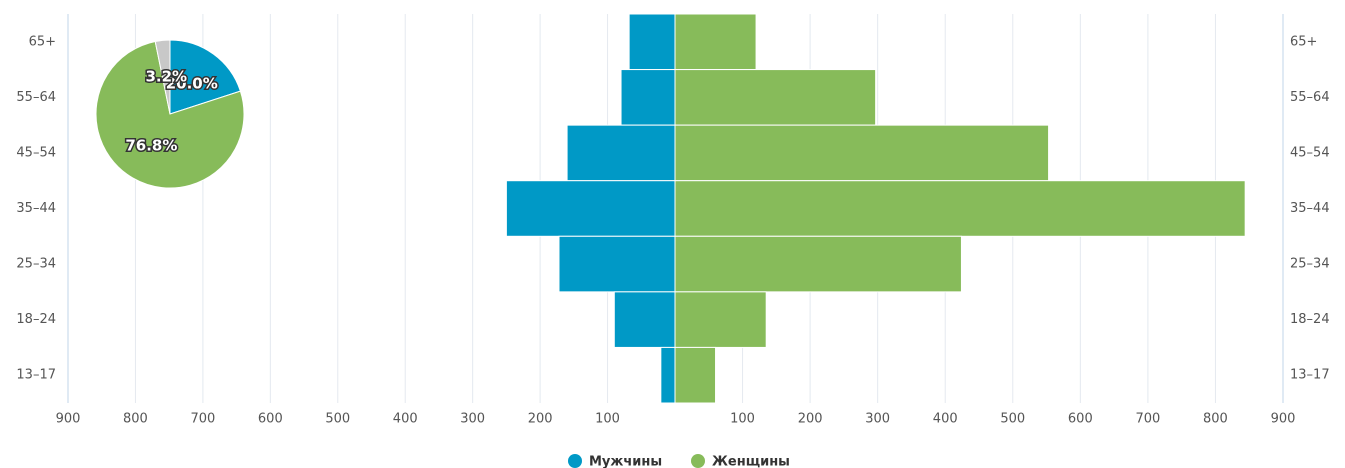 The width and height of the screenshot is (1345, 468). I want to click on legend-item: Женщины, so click(740, 461).